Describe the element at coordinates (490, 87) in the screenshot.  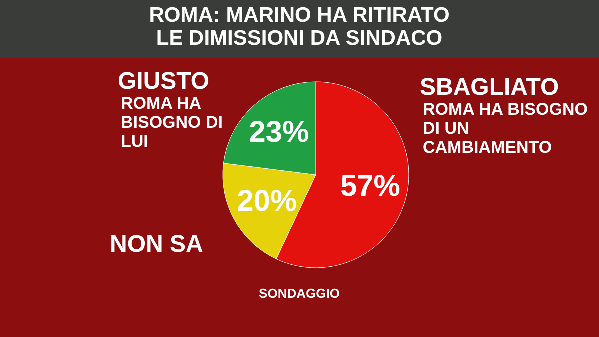
I see `slice-label: SBAGLIATO` at that location.